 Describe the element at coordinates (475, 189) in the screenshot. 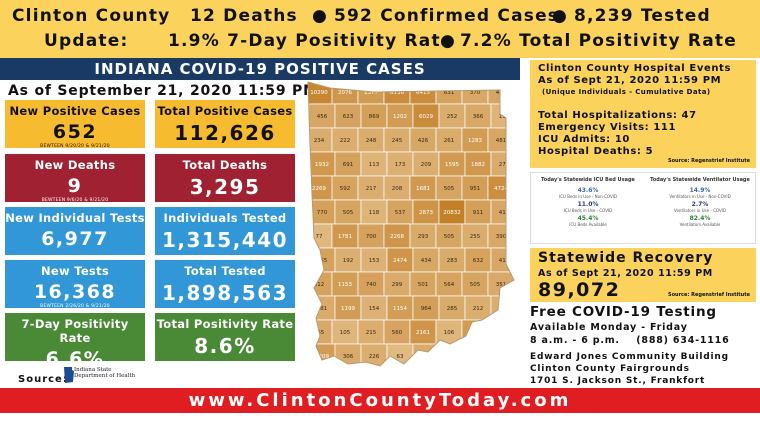

I see `county-case-count: 951` at that location.